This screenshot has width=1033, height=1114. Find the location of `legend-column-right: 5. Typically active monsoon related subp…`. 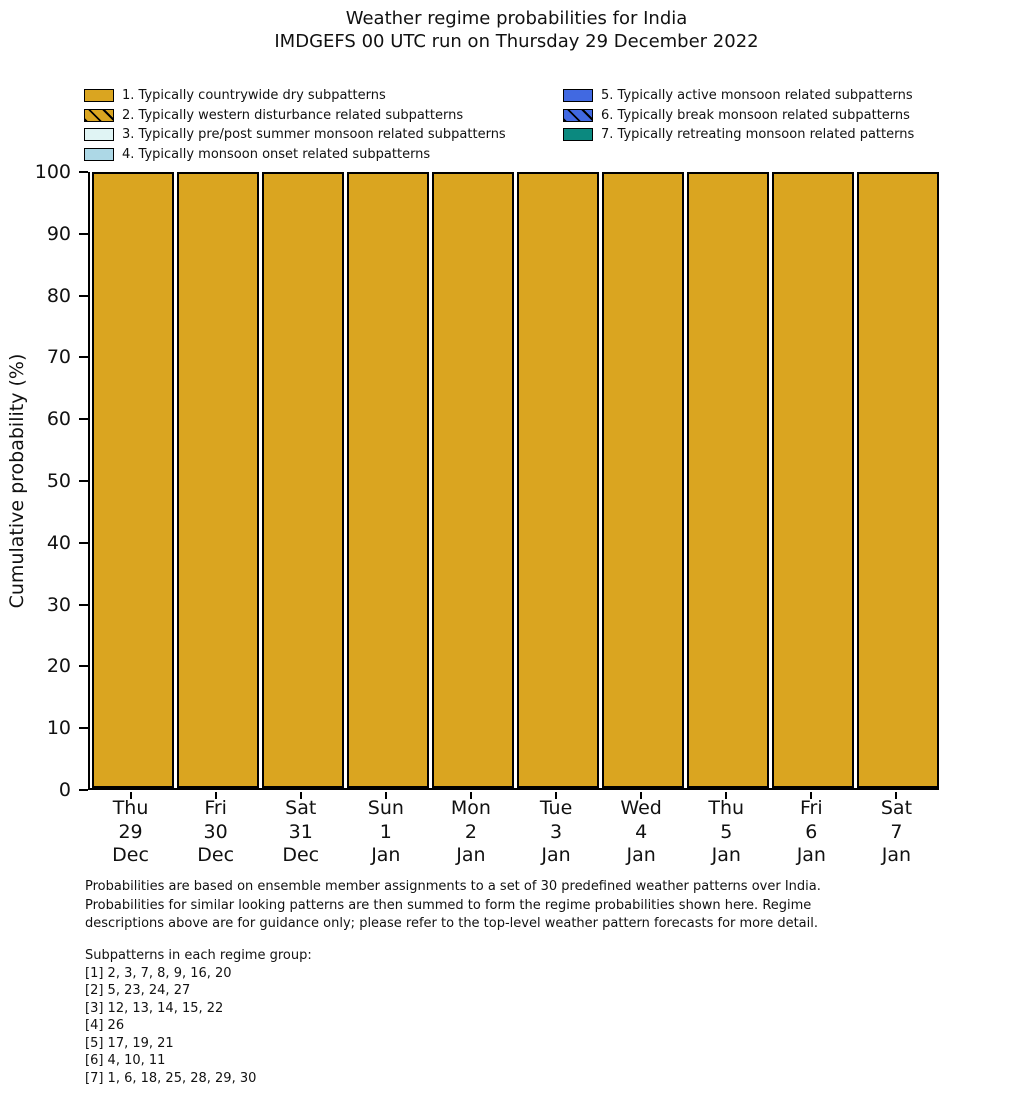

legend-column-right: 5. Typically active monsoon related subp… is located at coordinates (738, 115).